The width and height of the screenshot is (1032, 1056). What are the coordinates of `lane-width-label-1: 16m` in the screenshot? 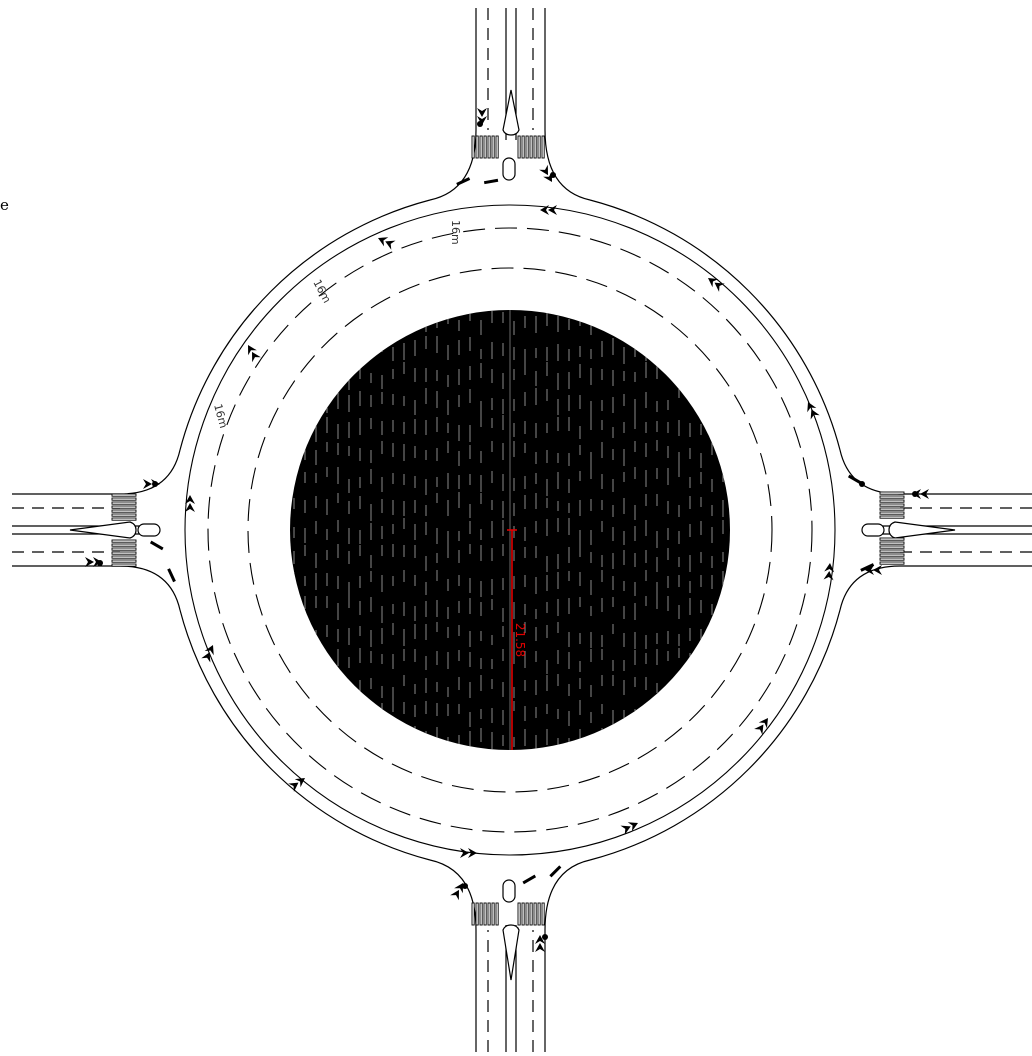 It's located at (455, 232).